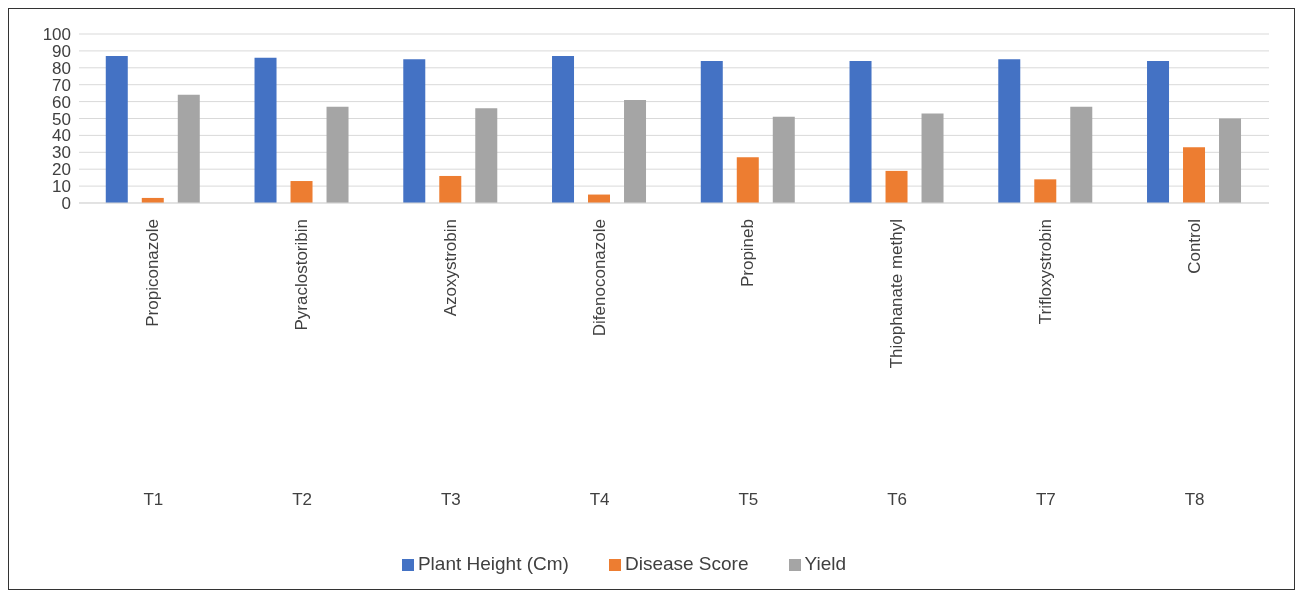  What do you see at coordinates (61, 102) in the screenshot?
I see `y-tick-label: 60` at bounding box center [61, 102].